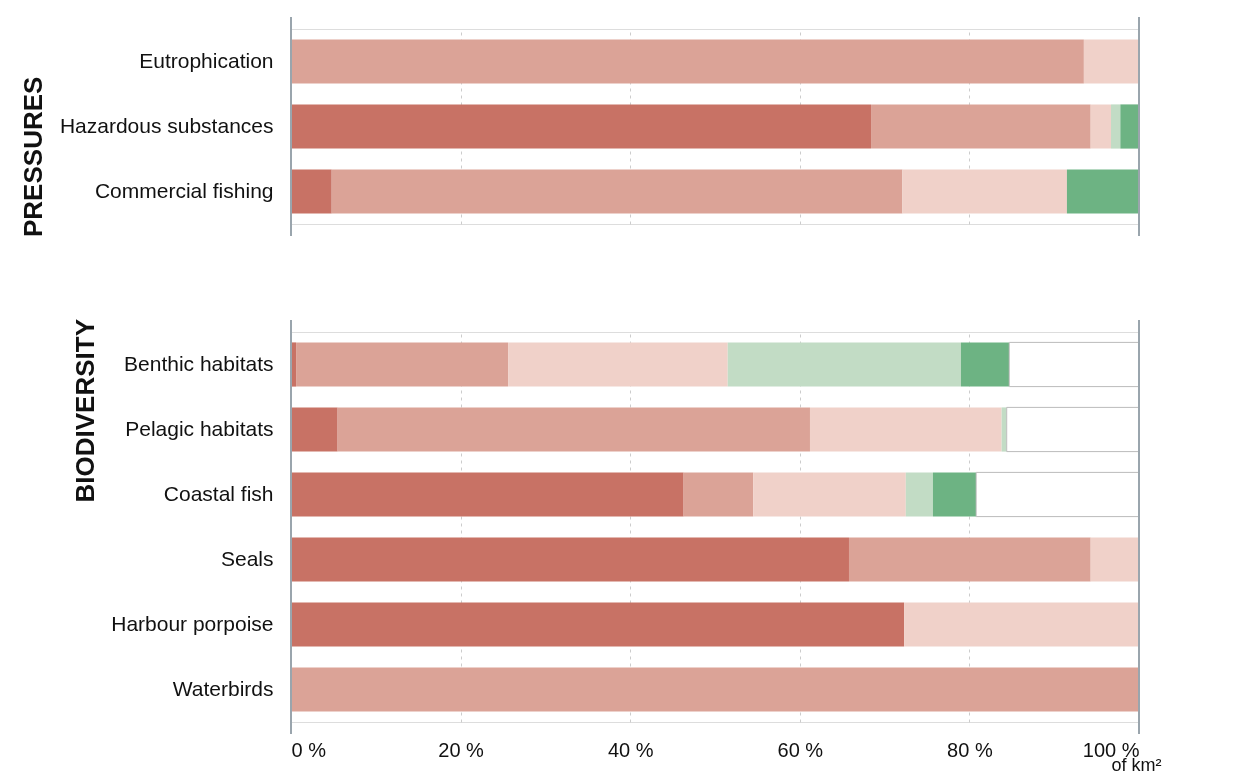 This screenshot has height=779, width=1253. Describe the element at coordinates (84, 411) in the screenshot. I see `text: BIODIVERSITY` at that location.